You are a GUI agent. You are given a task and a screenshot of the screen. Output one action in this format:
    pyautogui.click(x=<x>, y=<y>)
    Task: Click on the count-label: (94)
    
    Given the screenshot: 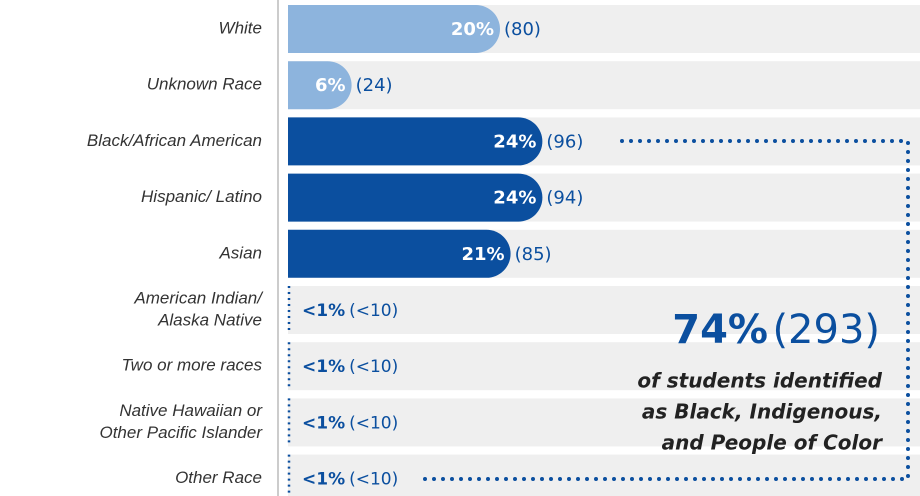 What is the action you would take?
    pyautogui.click(x=564, y=198)
    